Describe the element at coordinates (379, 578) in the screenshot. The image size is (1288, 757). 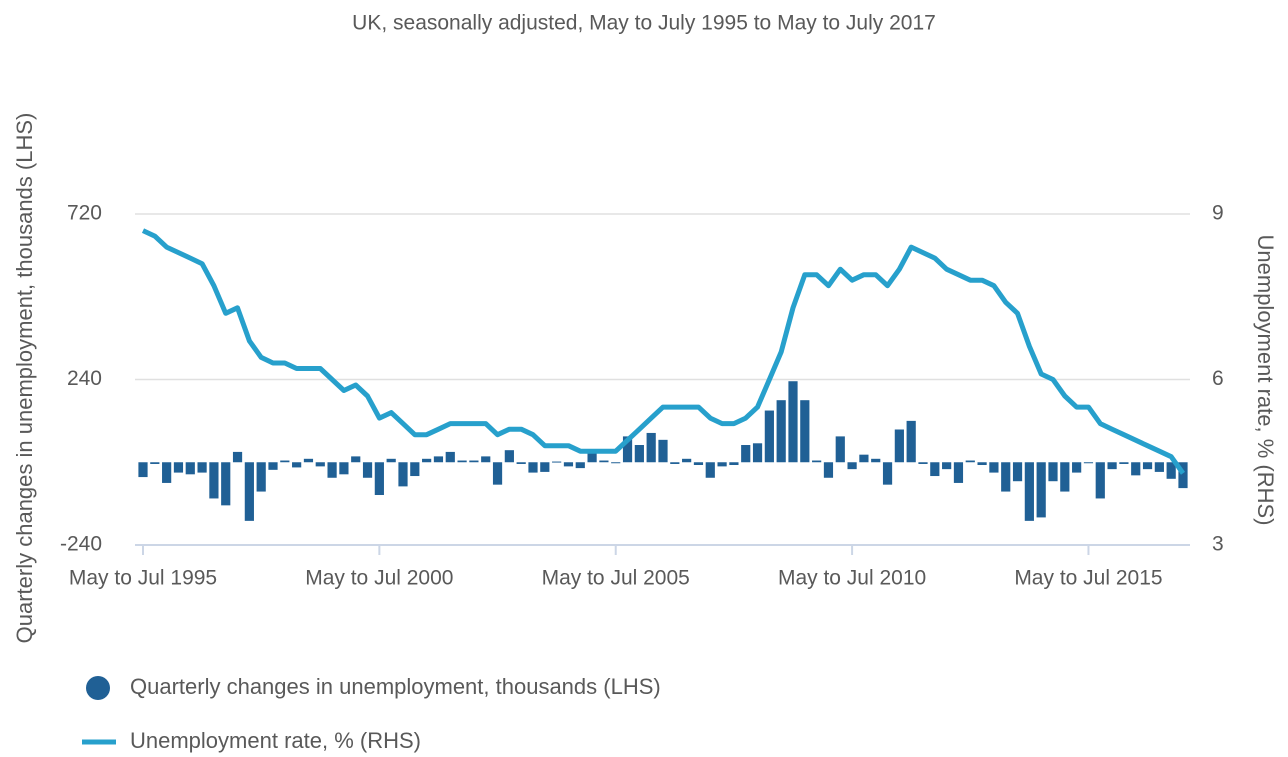
I see `x-tick-label: May to Jul 2000` at that location.